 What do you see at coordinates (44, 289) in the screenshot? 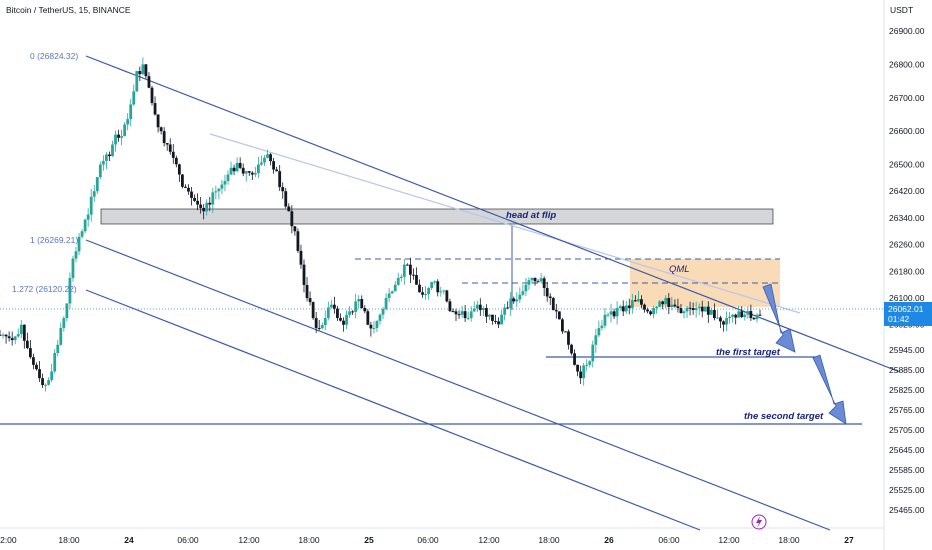
I see `fib-label-1272: 1.272 (26120.22)` at bounding box center [44, 289].